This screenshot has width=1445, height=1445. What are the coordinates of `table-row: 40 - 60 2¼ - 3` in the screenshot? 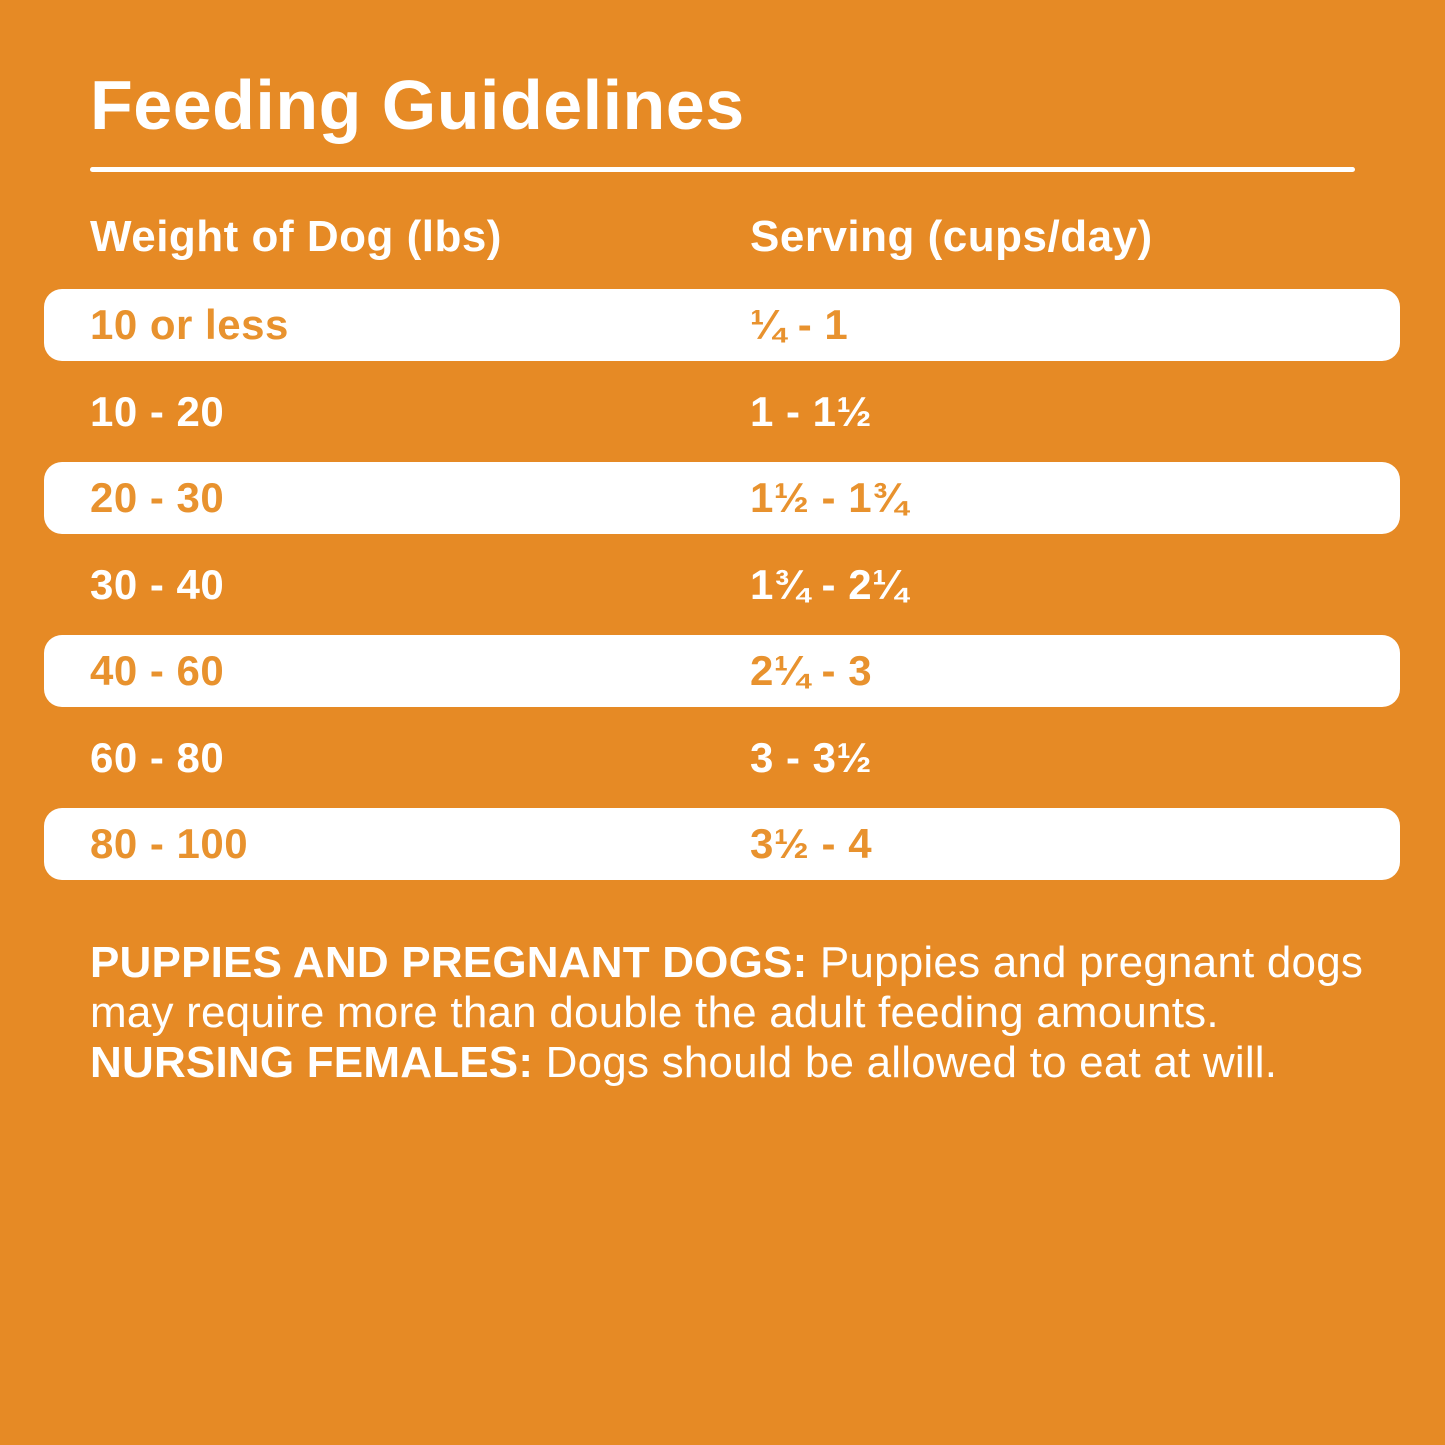 It's located at (722, 671).